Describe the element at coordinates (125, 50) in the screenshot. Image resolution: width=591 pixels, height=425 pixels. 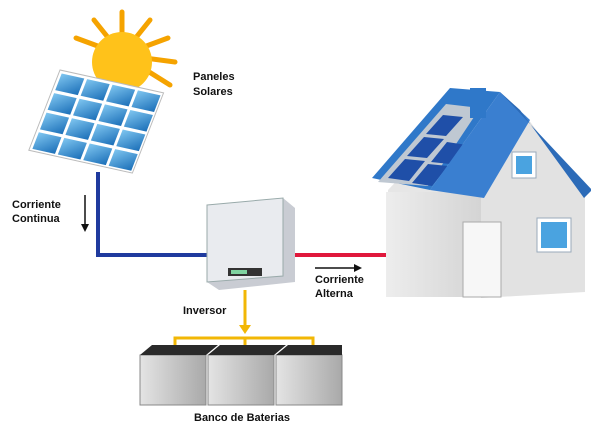
I see `sun` at that location.